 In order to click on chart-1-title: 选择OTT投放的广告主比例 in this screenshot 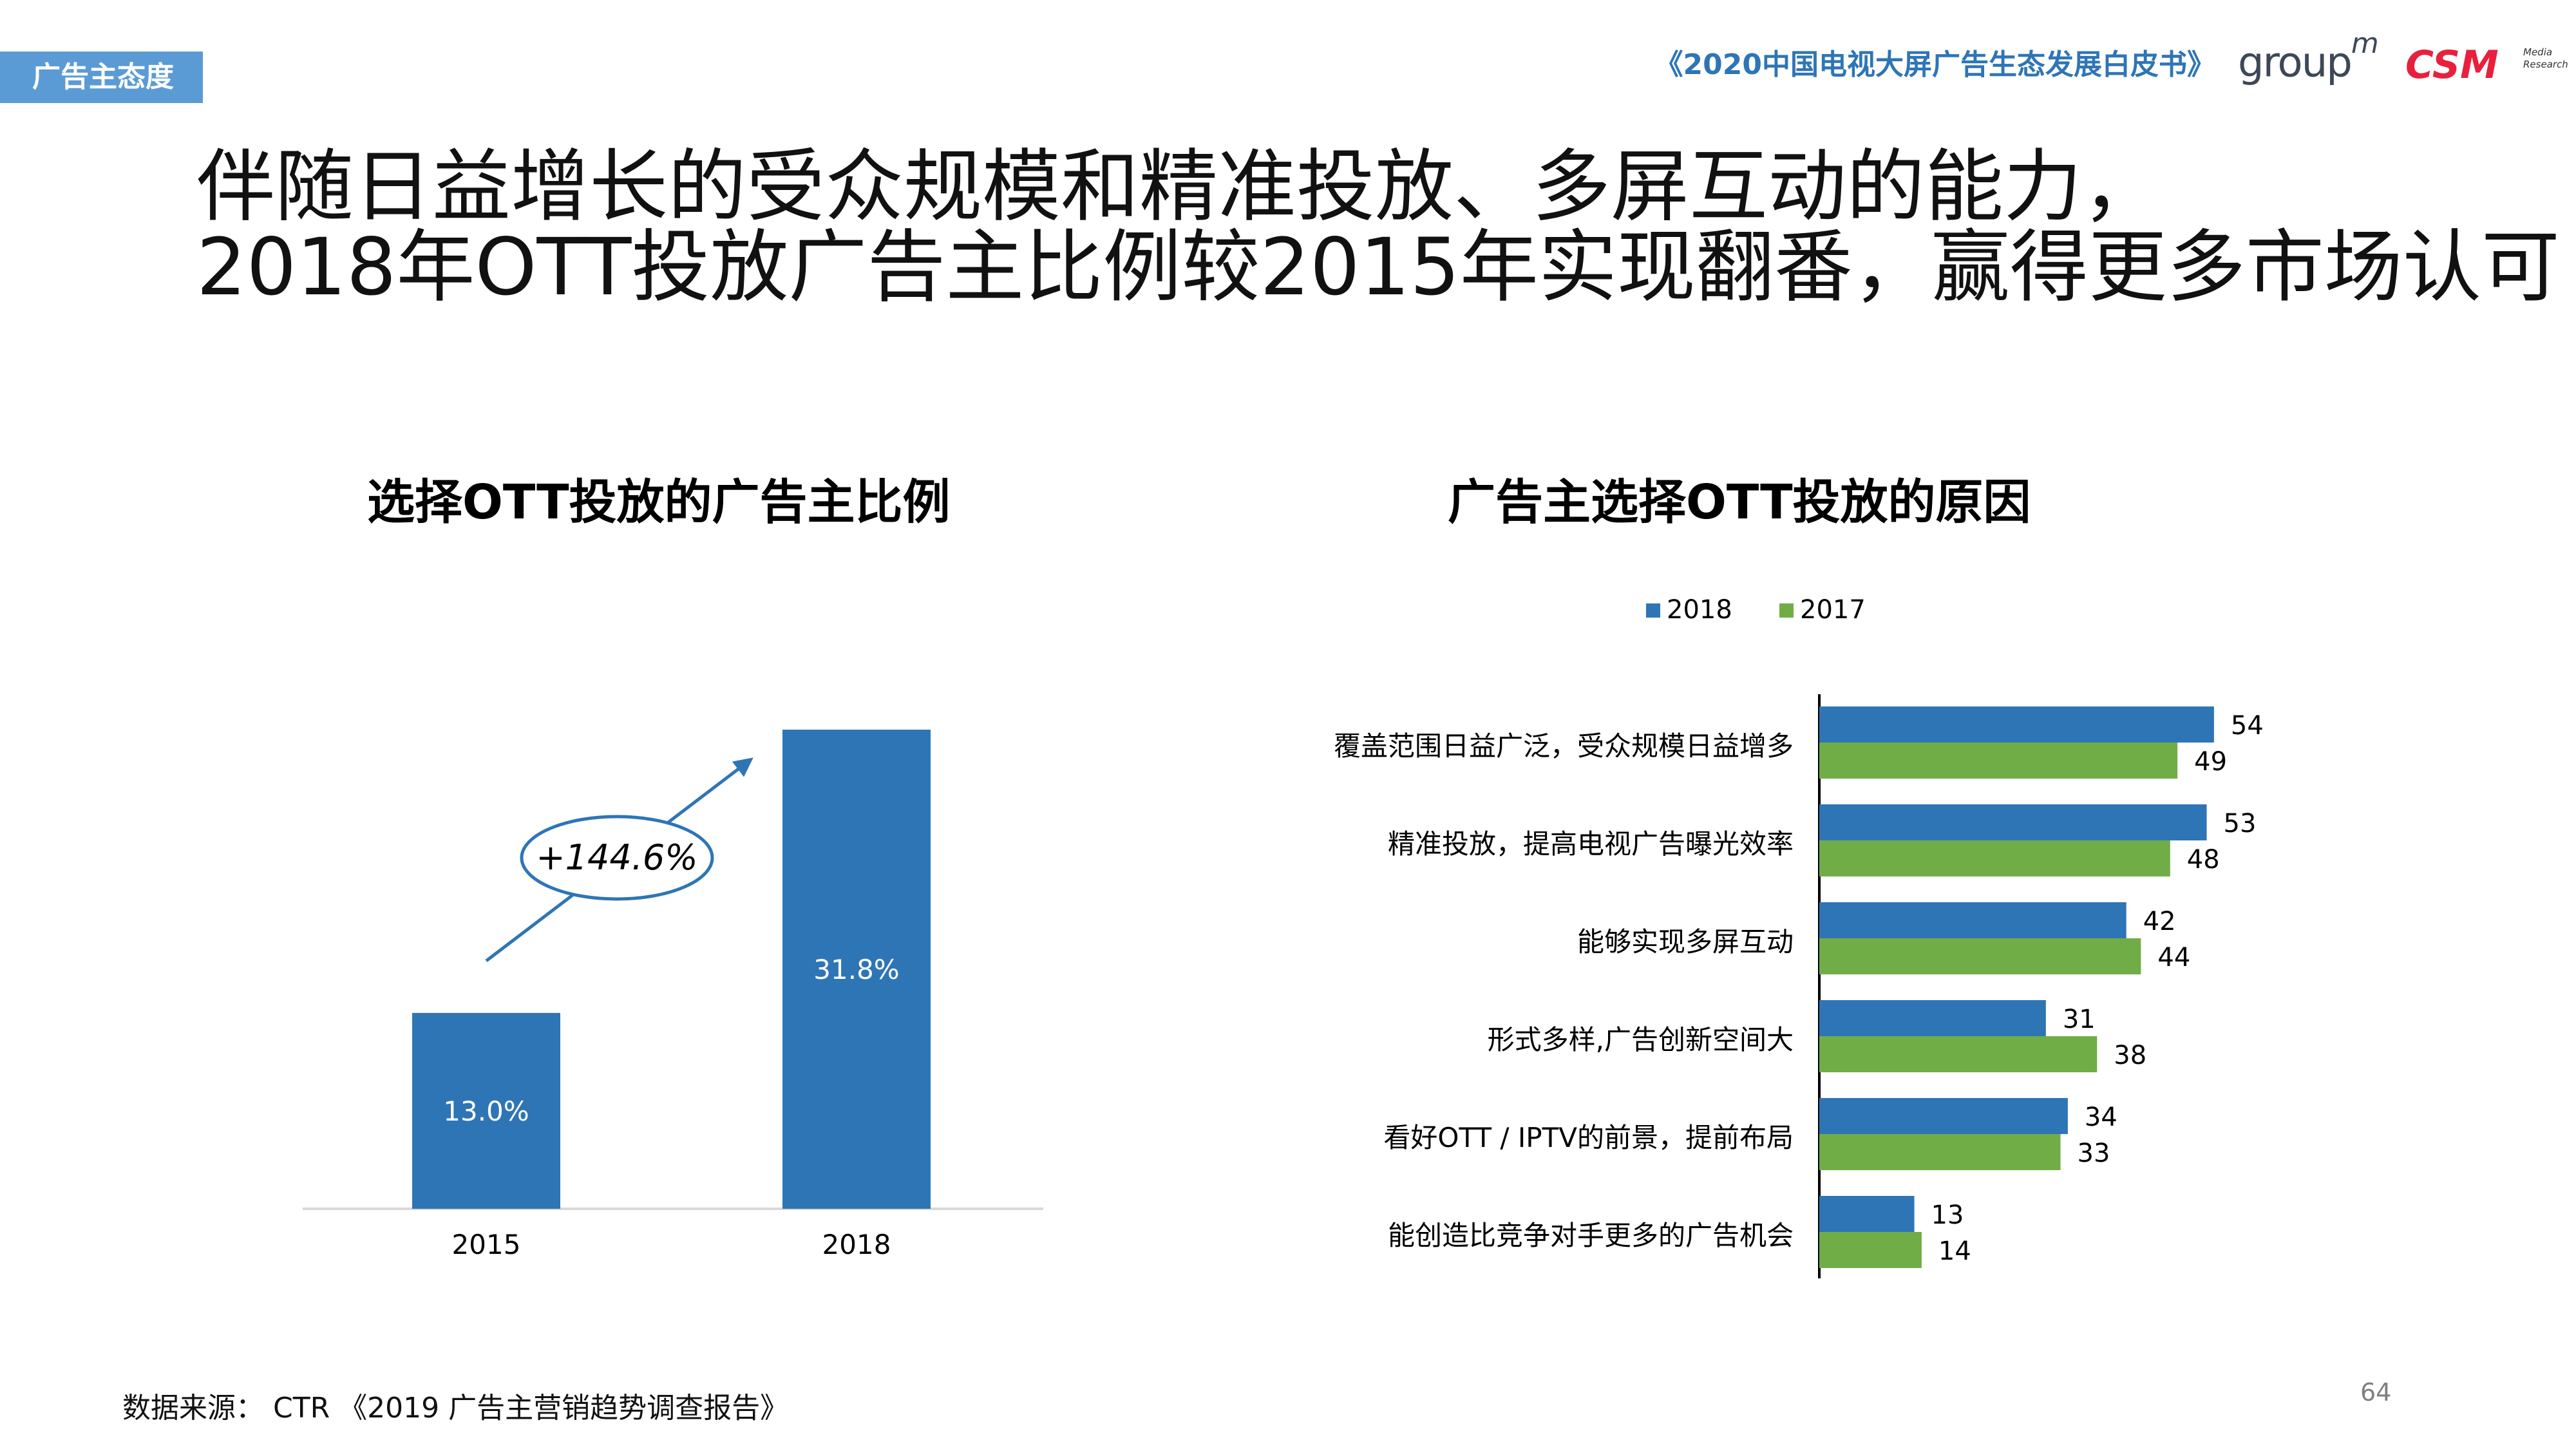, I will do `click(659, 502)`.